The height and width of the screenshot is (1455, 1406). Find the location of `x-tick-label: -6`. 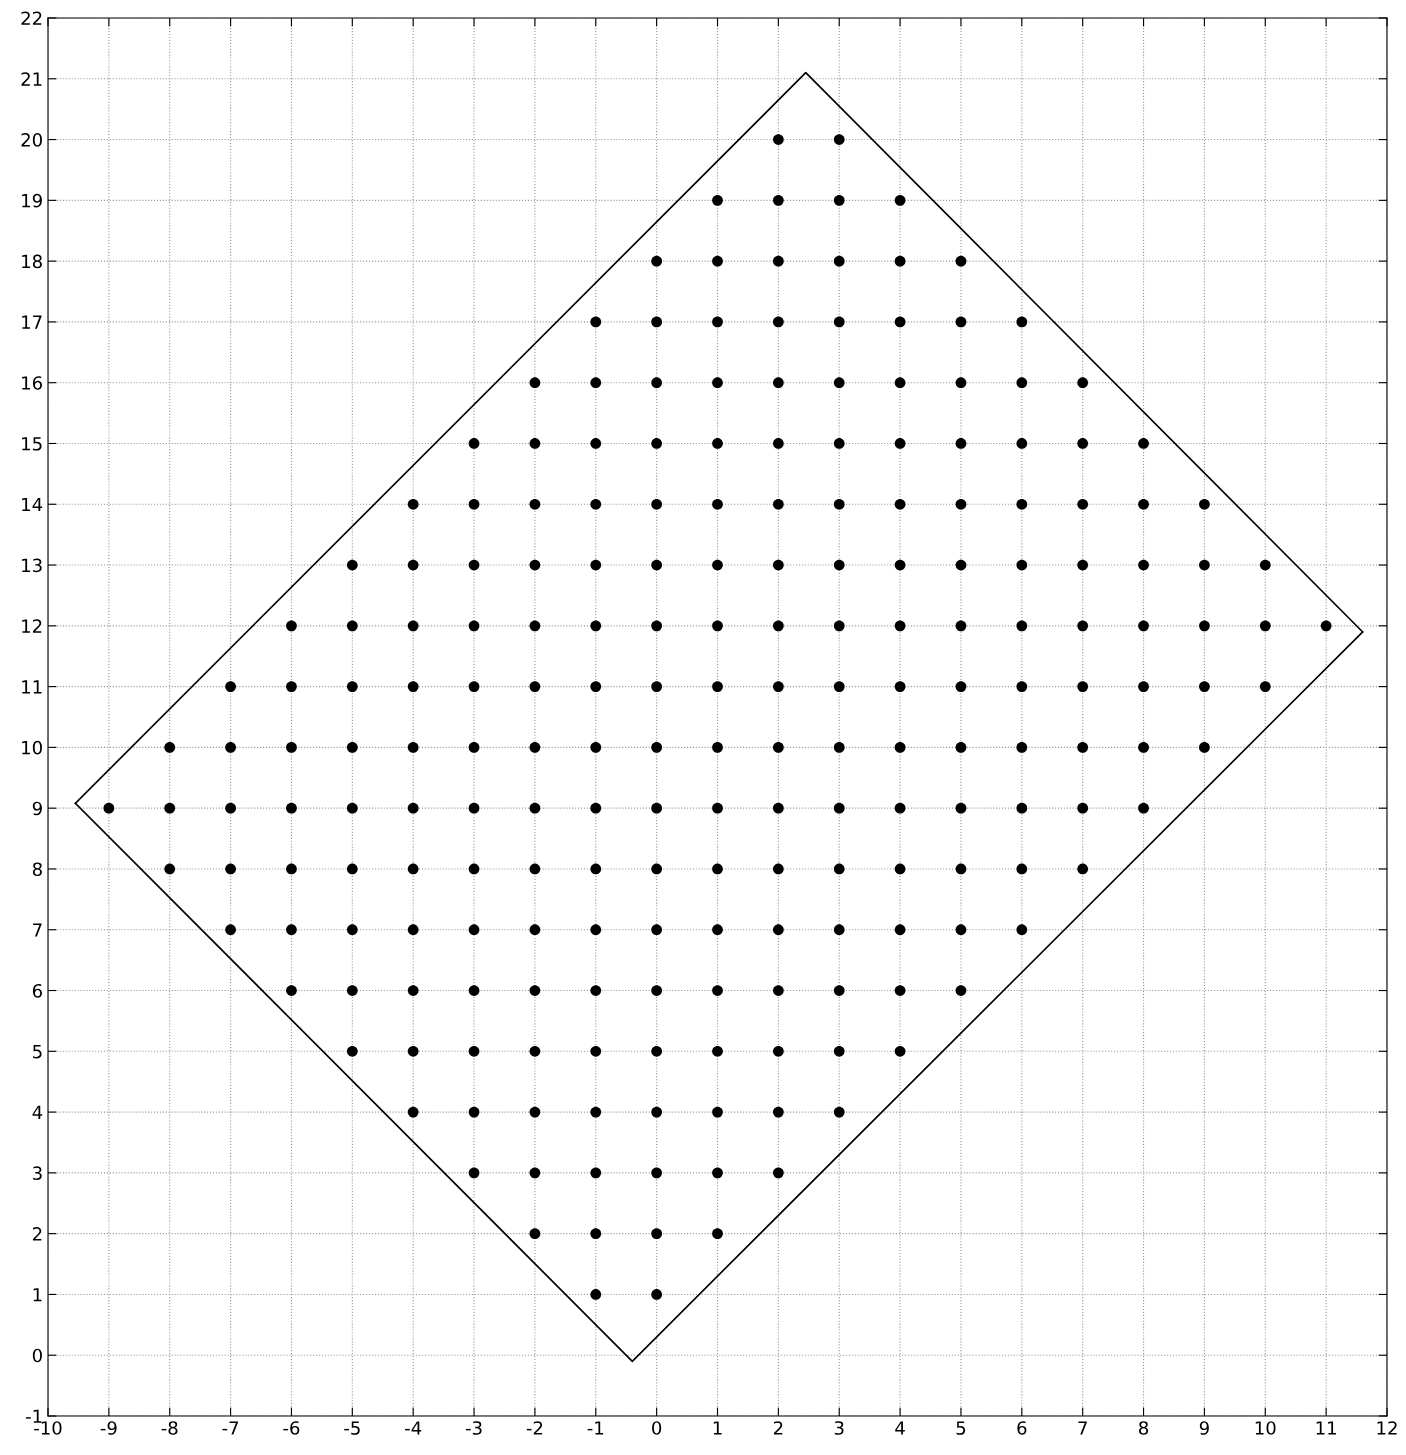

x-tick-label: -6 is located at coordinates (291, 1428).